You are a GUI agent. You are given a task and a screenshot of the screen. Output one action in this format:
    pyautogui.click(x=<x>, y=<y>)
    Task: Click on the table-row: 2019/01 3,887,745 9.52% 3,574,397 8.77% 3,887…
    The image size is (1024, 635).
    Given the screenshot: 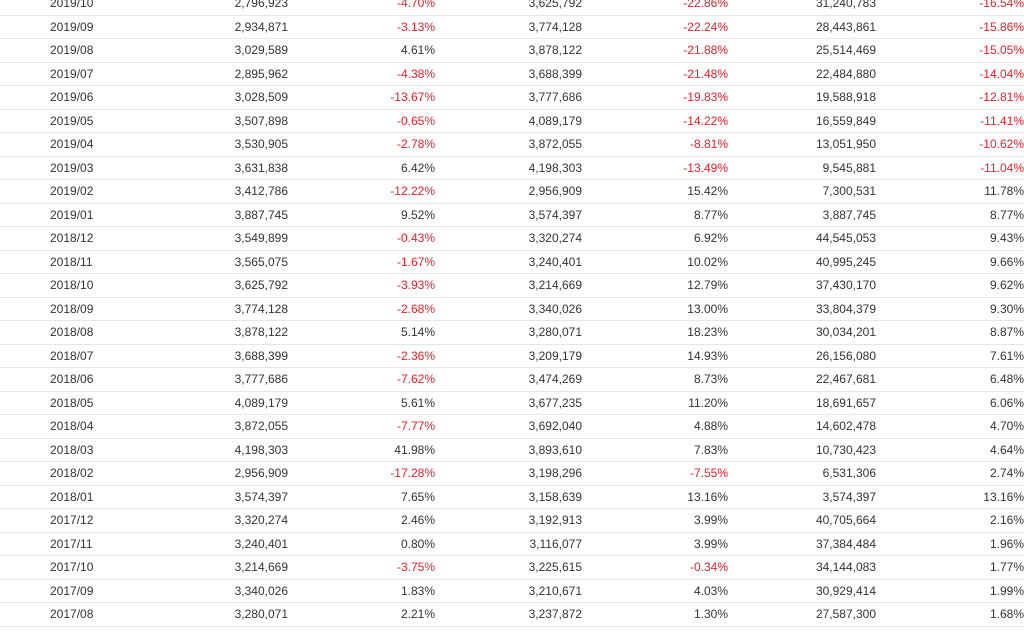 What is the action you would take?
    pyautogui.click(x=512, y=215)
    